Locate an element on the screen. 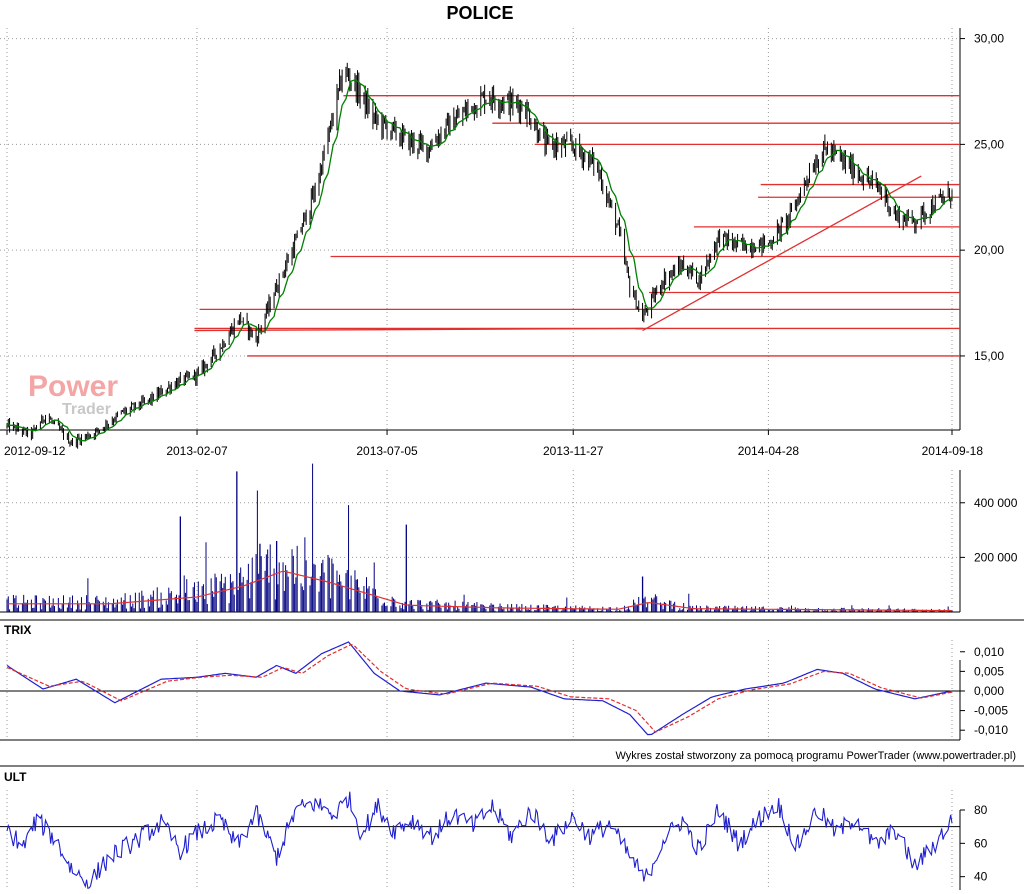 The image size is (1024, 894). ult-tick-label: 80 is located at coordinates (981, 810).